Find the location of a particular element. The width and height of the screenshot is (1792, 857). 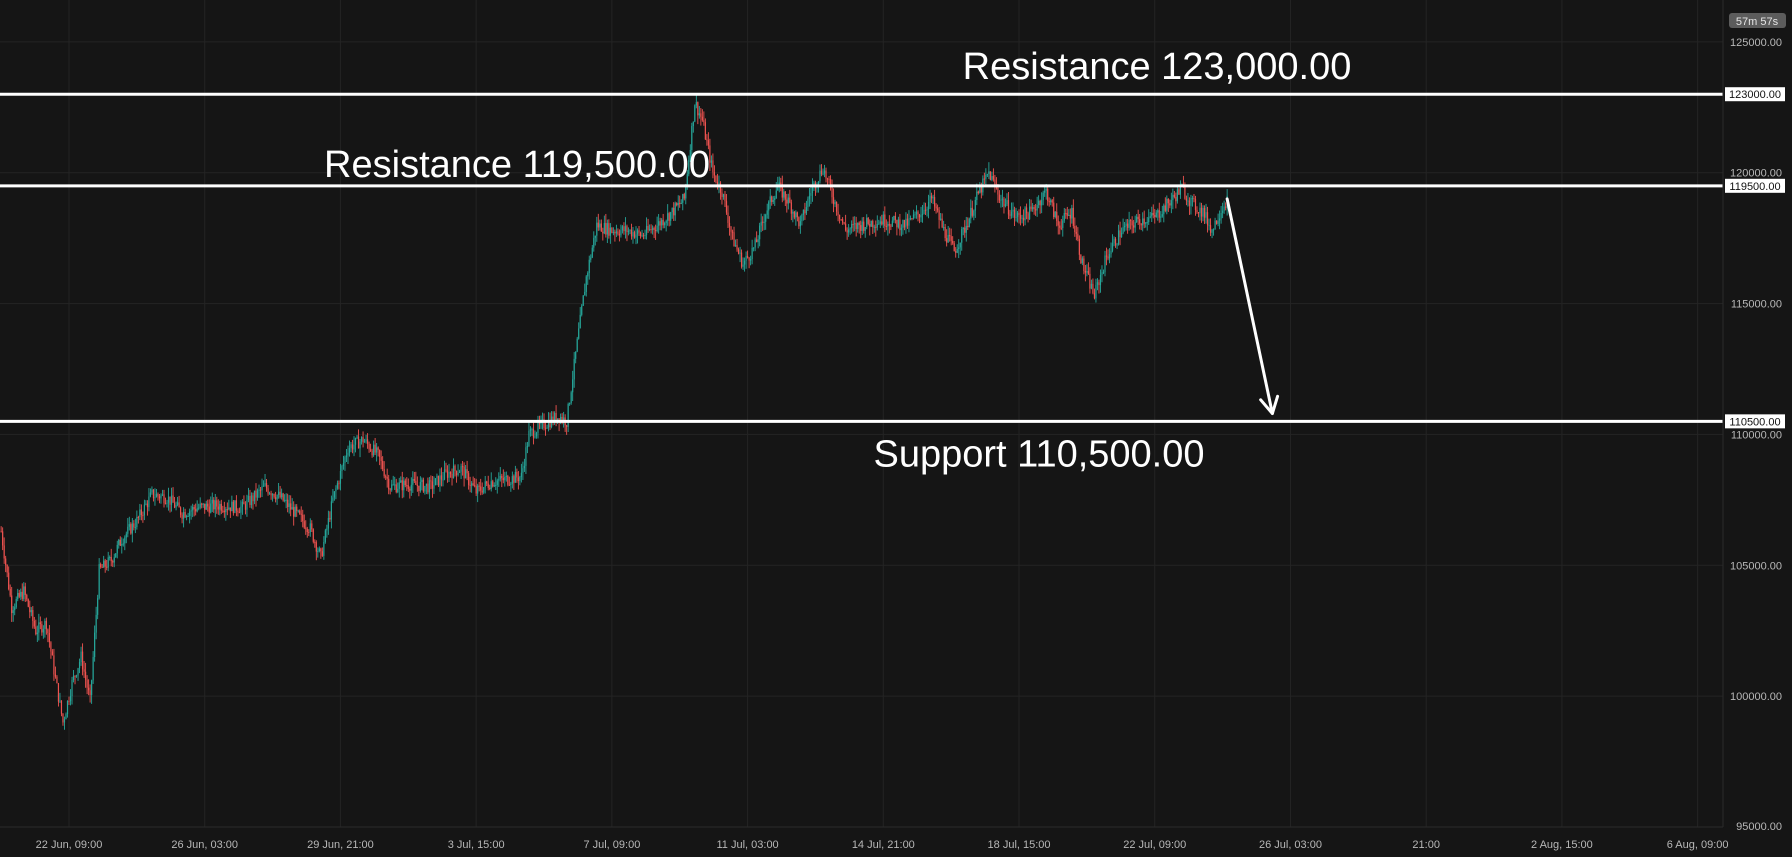

x-tick-label: 26 Jun, 03:00 is located at coordinates (204, 845).